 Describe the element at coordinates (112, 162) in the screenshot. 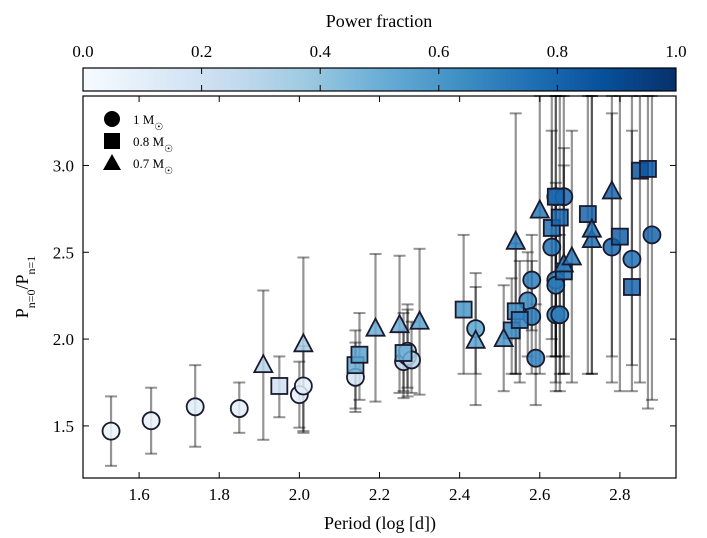

I see `legend-marker-triangle` at that location.